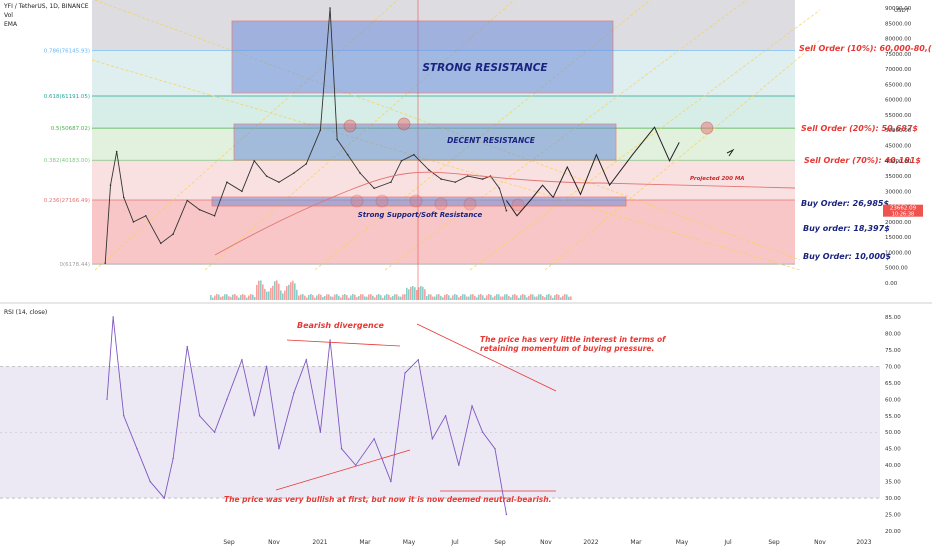 This screenshot has width=932, height=550. I want to click on fib-label: 0.786(76145.93), so click(67, 51).